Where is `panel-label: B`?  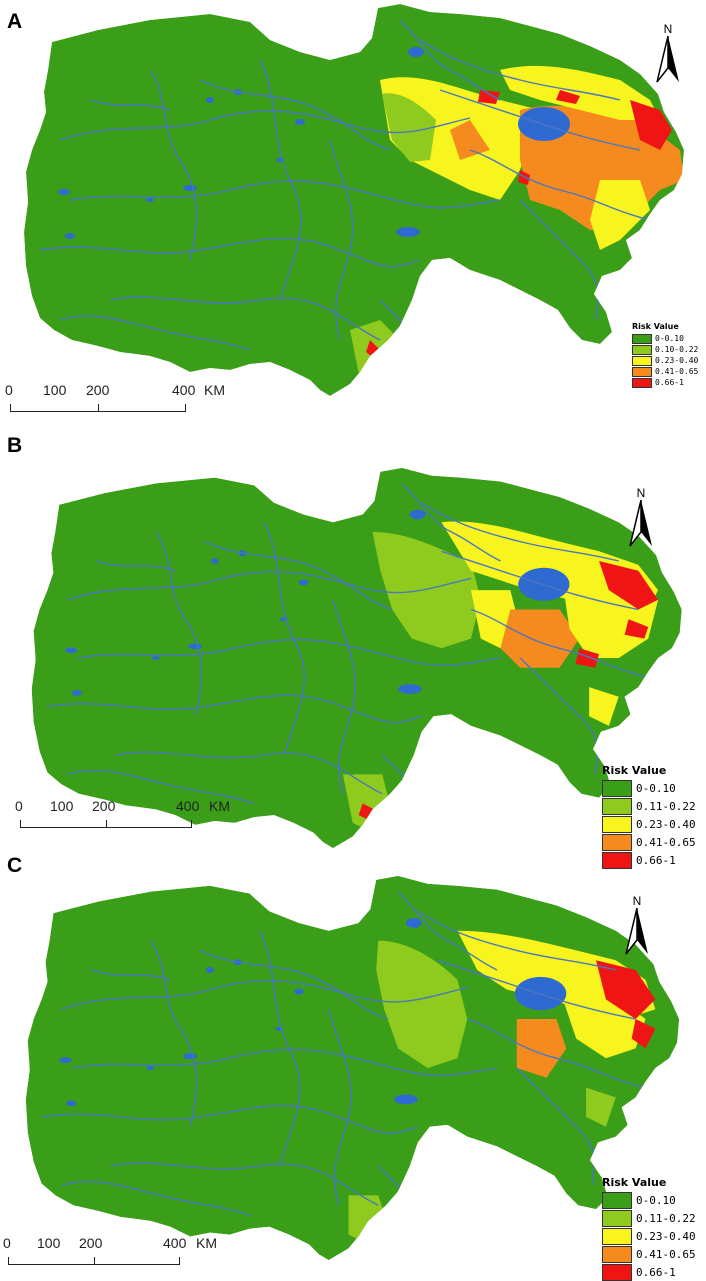
panel-label: B is located at coordinates (15, 445).